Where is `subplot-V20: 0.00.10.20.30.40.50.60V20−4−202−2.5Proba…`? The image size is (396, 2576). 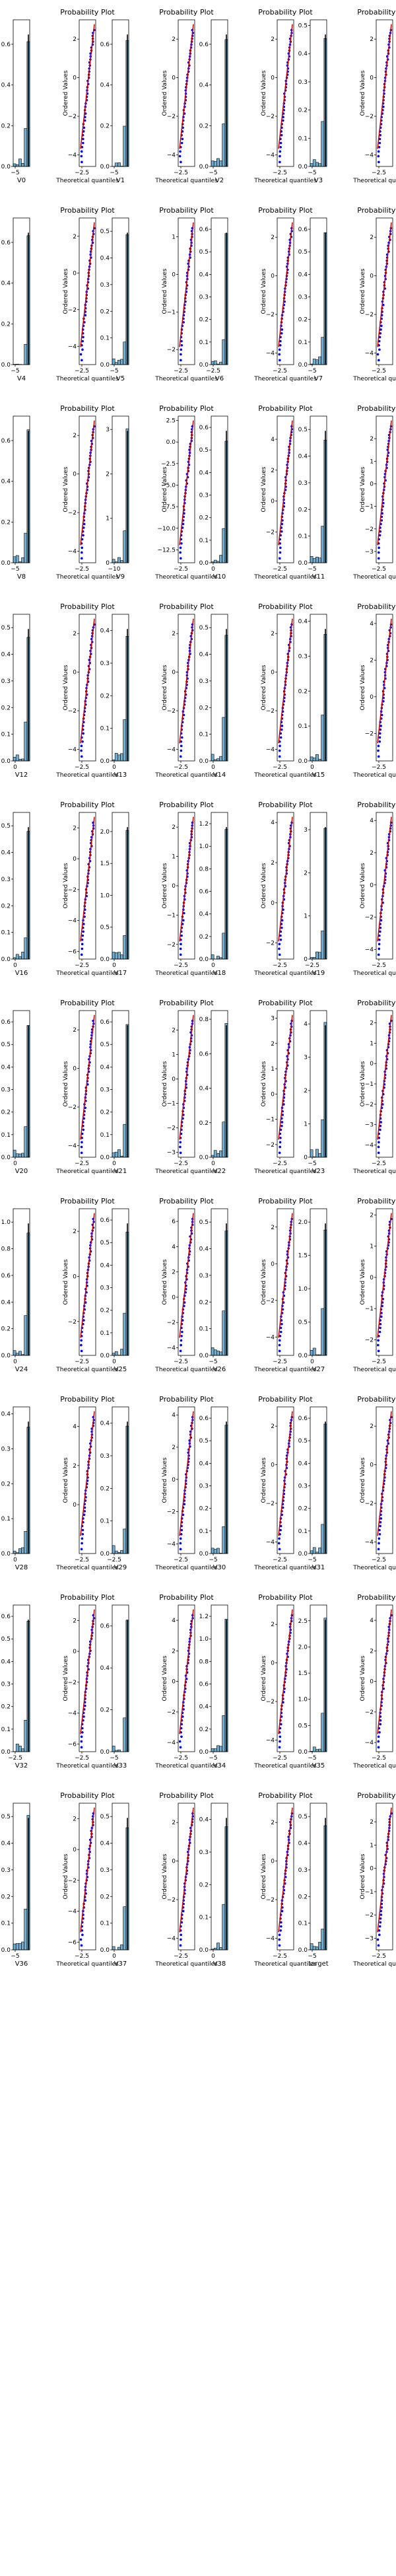
subplot-V20: 0.00.10.20.30.40.50.60V20−4−202−2.5Proba… is located at coordinates (60, 1087).